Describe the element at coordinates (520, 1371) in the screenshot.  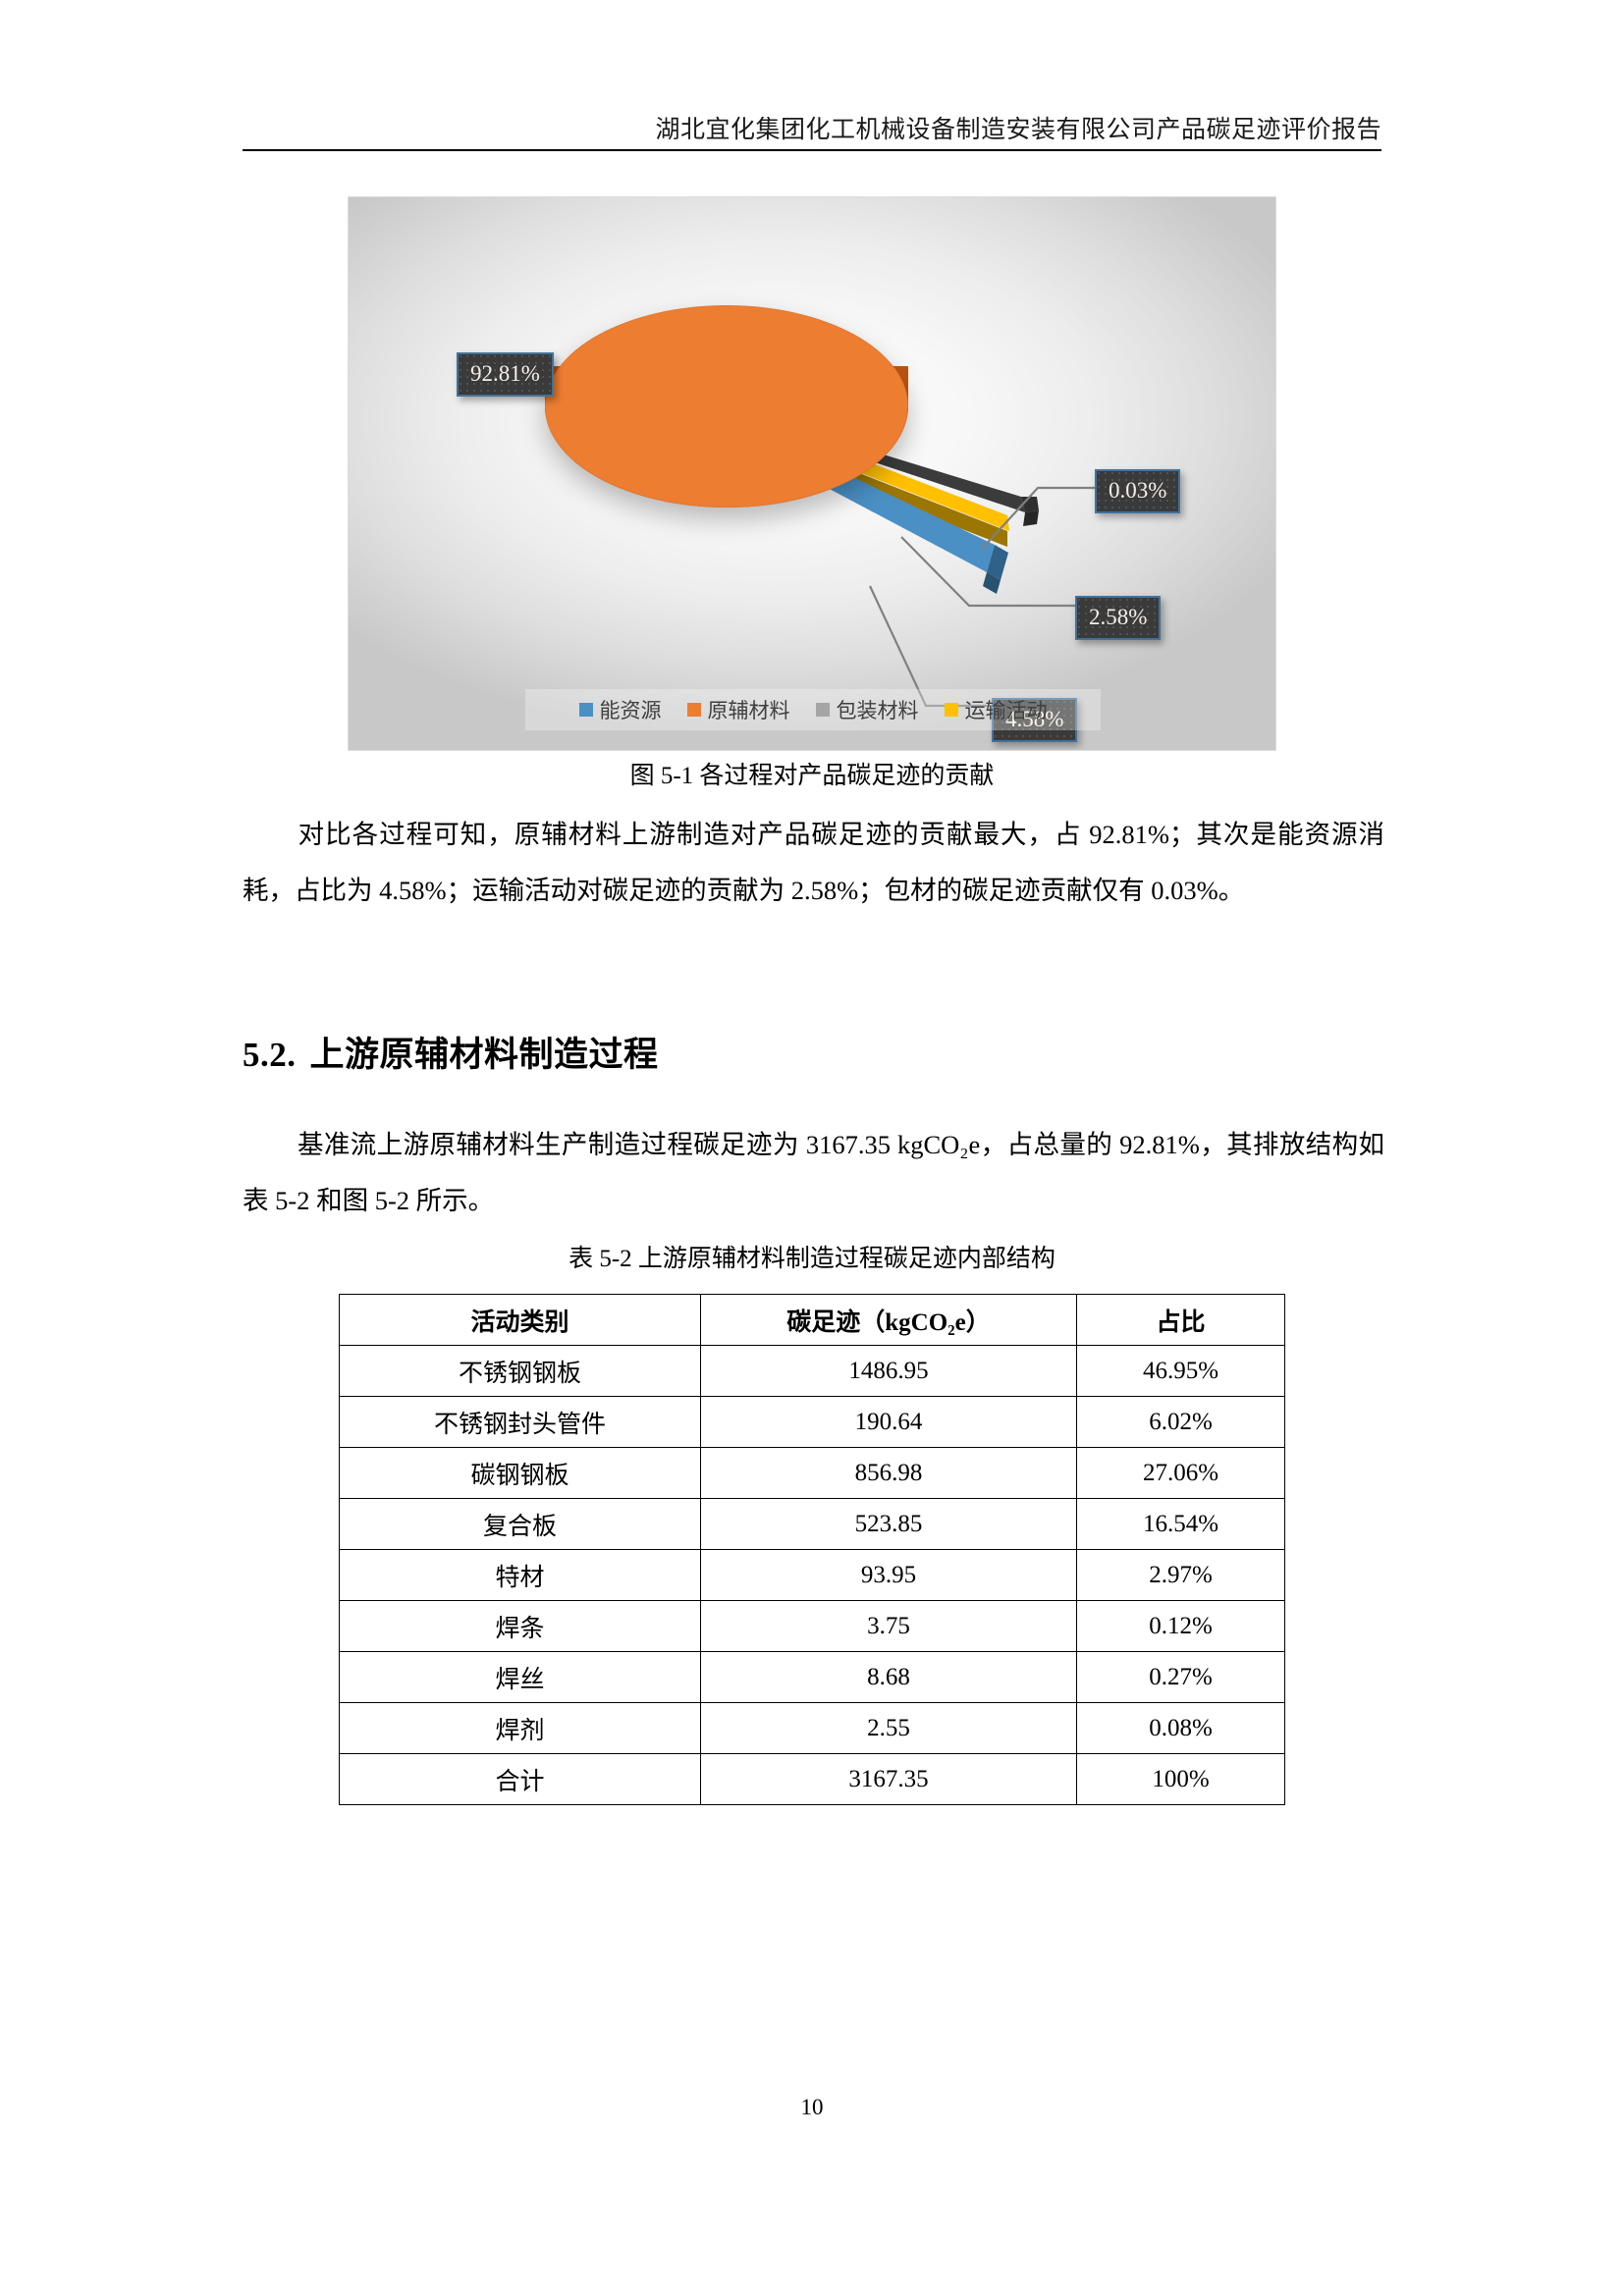
I see `cell-activity: 不锈钢钢板` at that location.